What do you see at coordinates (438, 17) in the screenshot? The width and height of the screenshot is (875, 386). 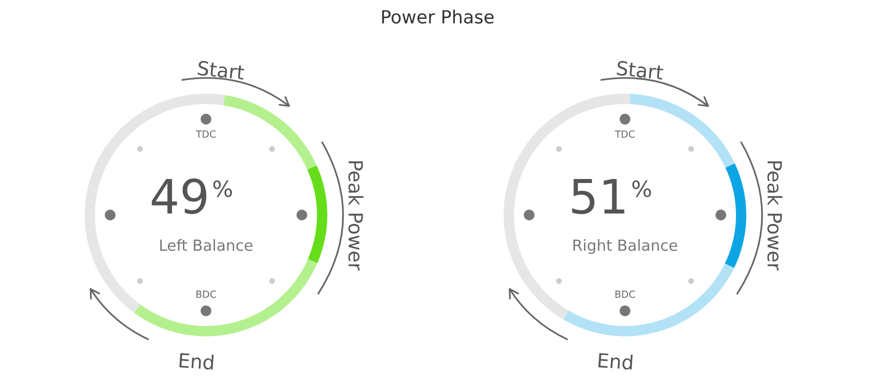 I see `text: Power Phase` at bounding box center [438, 17].